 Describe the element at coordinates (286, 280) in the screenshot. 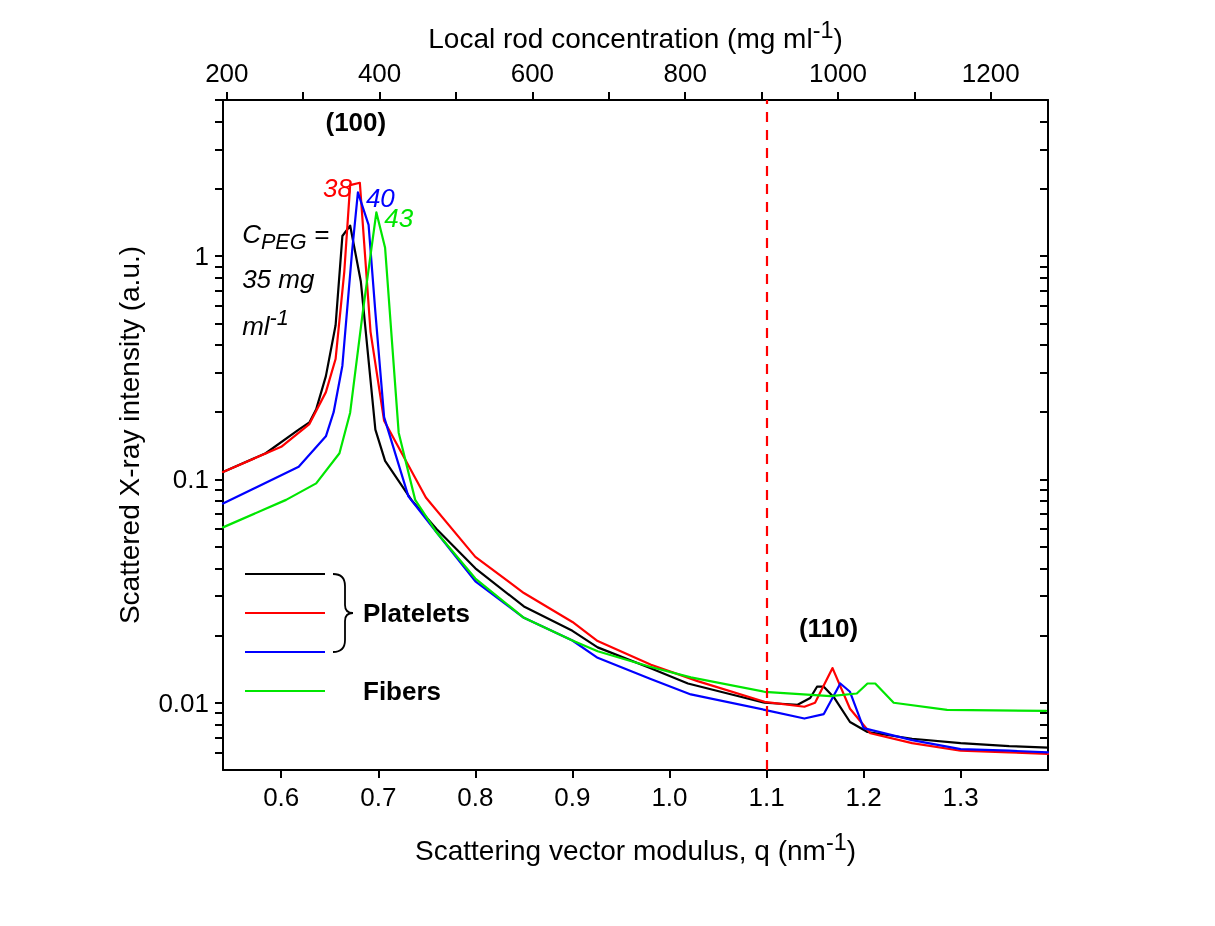

I see `series-label: C$_{PEG}$ = 35 mg ml$^{-1}$` at that location.